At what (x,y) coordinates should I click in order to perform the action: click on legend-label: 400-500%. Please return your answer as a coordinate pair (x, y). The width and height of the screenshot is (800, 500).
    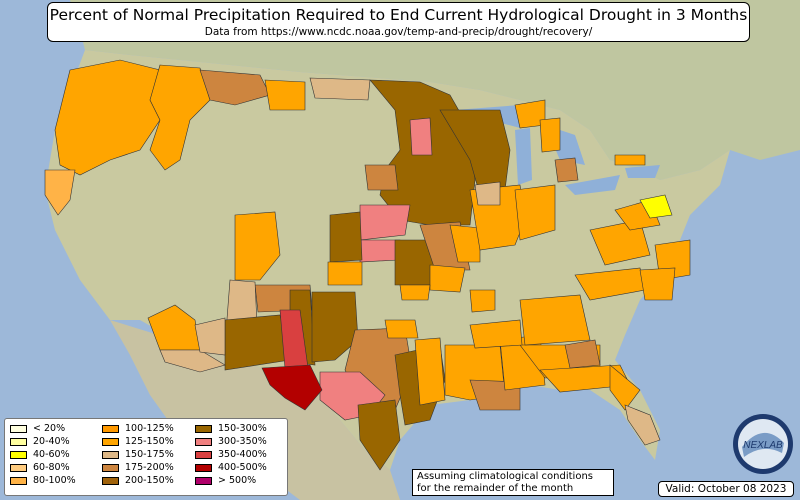
    Looking at the image, I should click on (242, 467).